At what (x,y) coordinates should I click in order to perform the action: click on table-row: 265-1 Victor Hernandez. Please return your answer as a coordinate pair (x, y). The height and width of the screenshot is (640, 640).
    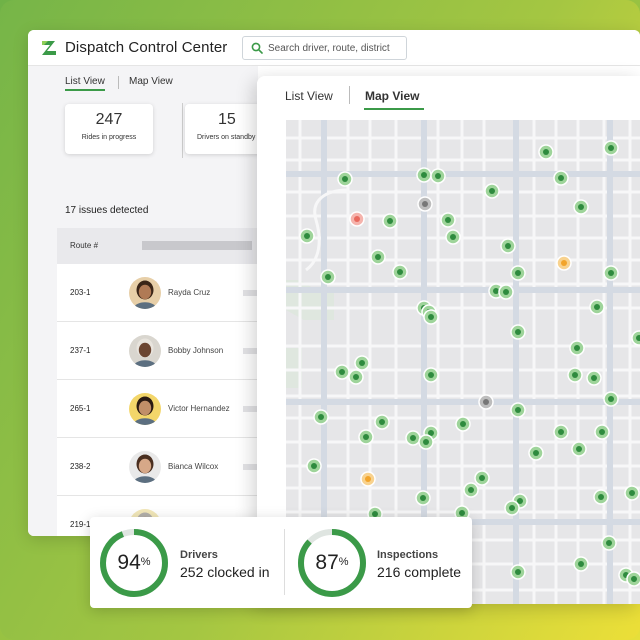
    Looking at the image, I should click on (157, 409).